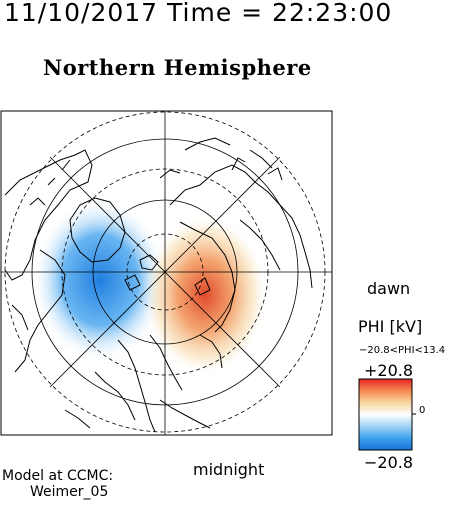 The image size is (470, 508). Describe the element at coordinates (69, 492) in the screenshot. I see `model-name: Weimer_05` at that location.